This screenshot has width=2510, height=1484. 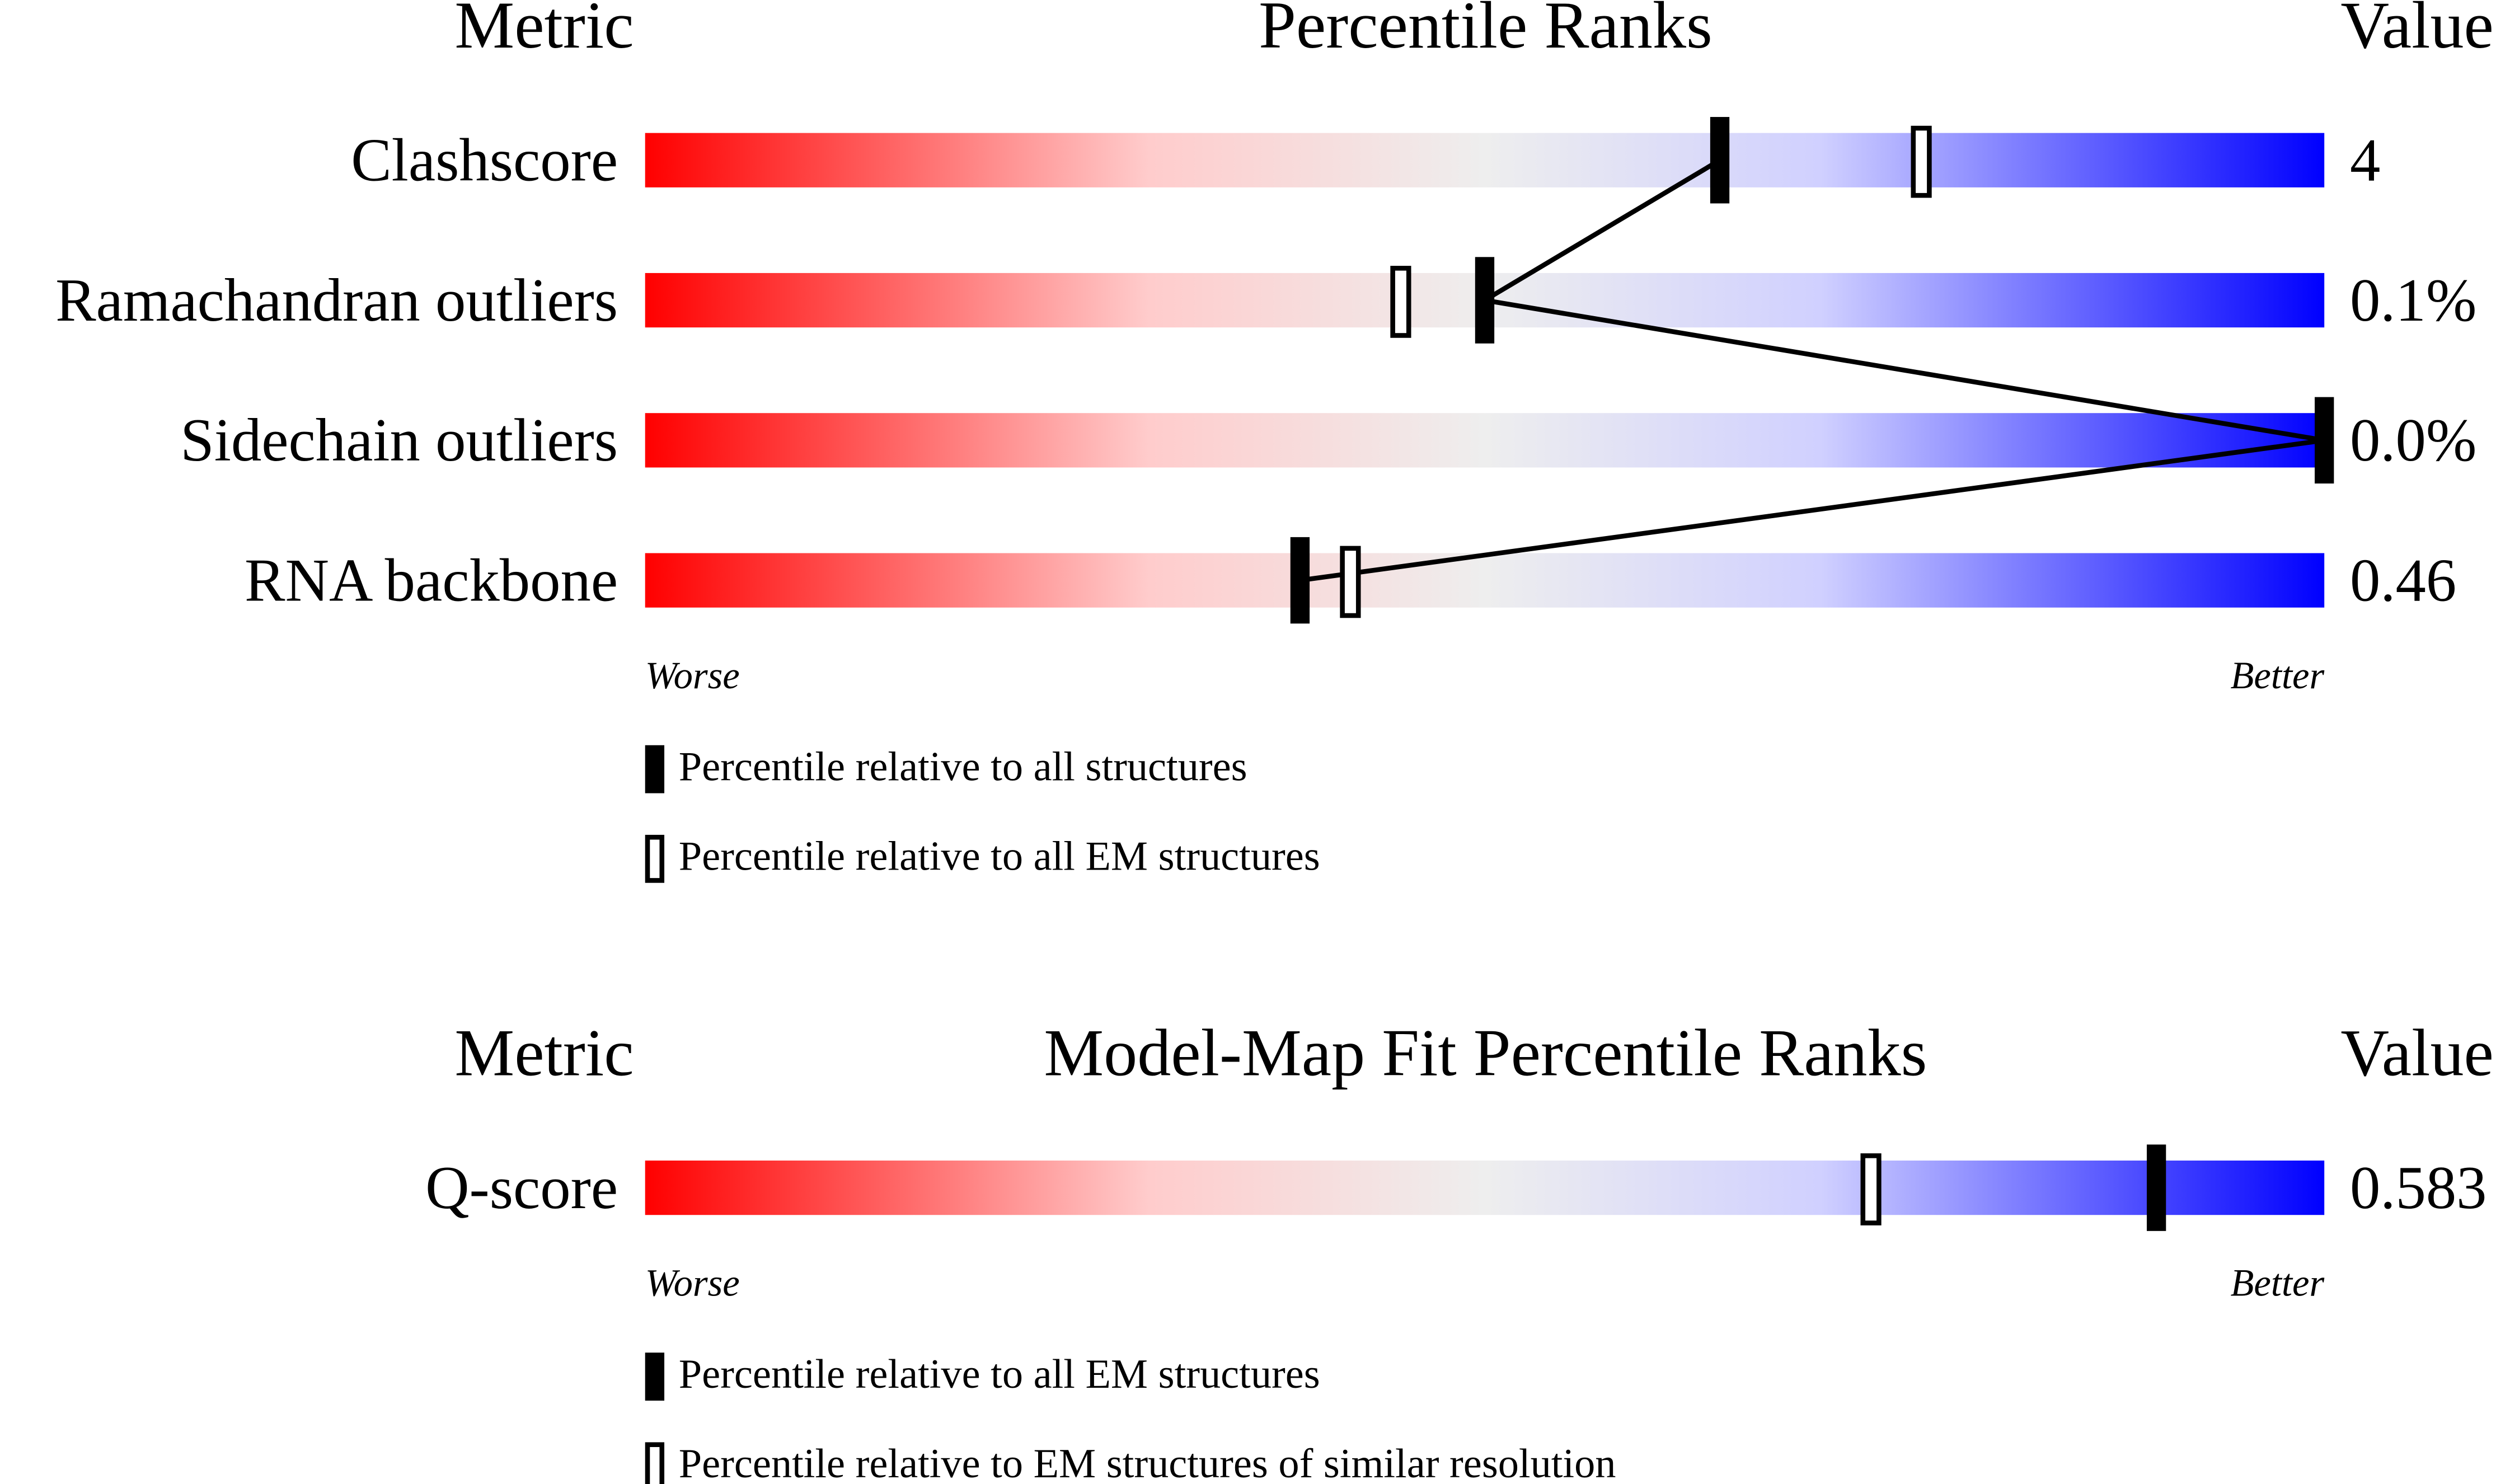 I want to click on metric-value: 4, so click(x=2365, y=160).